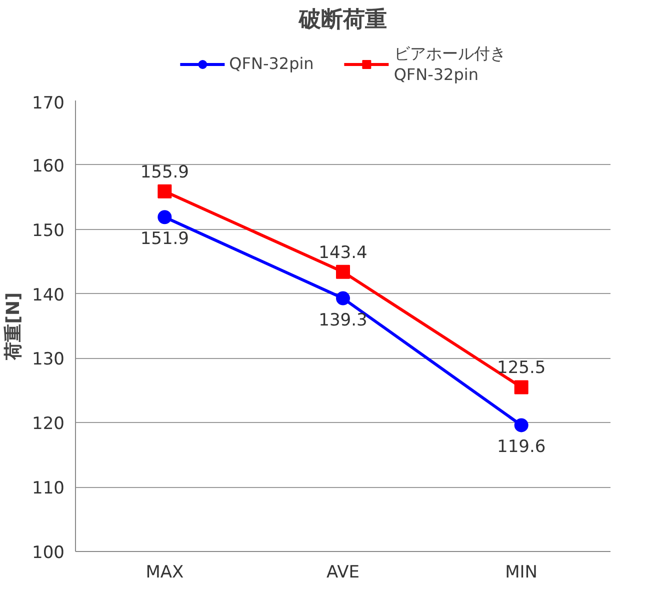 The width and height of the screenshot is (649, 594). What do you see at coordinates (343, 572) in the screenshot?
I see `x-tick-label: AVE` at bounding box center [343, 572].